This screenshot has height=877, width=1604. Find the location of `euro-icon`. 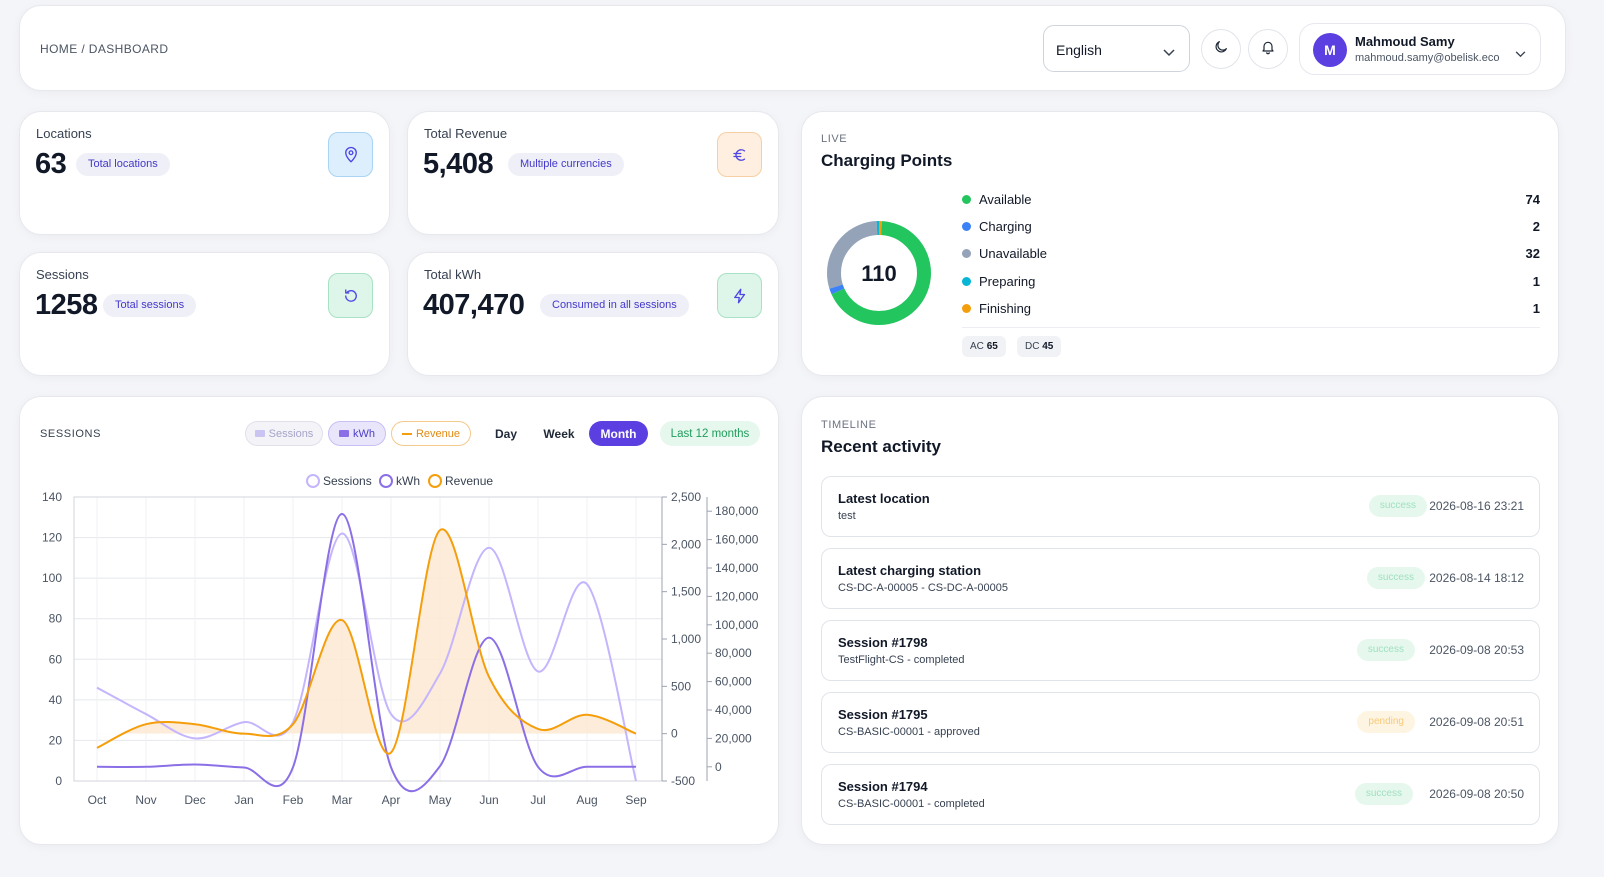

euro-icon is located at coordinates (739, 154).